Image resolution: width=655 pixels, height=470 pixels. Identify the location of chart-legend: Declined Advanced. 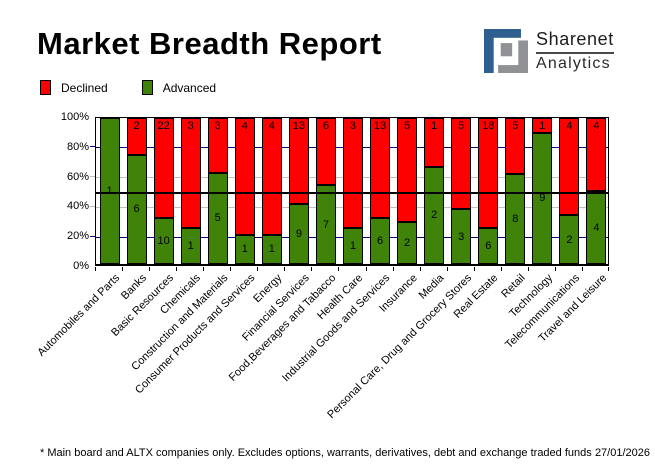
(145, 87).